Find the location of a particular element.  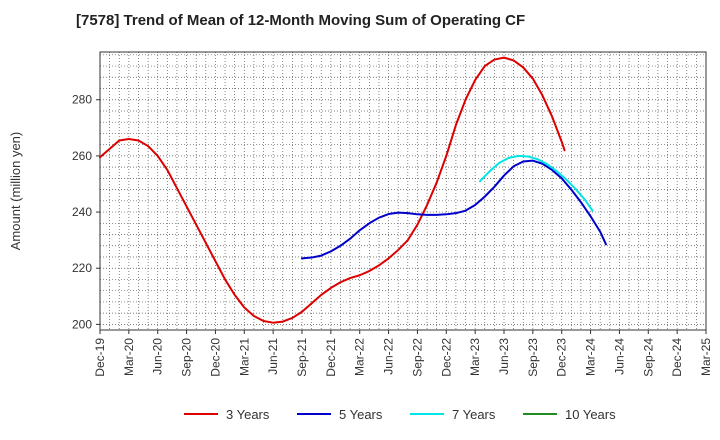

y-tick-label: 200 is located at coordinates (82, 324).